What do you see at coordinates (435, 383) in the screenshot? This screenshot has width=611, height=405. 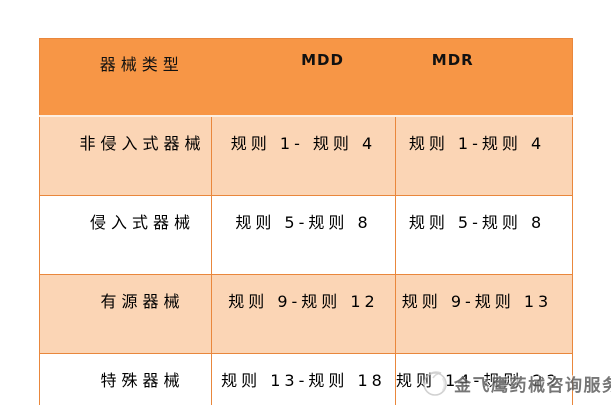 I see `eagle-in-circle-logo-icon` at bounding box center [435, 383].